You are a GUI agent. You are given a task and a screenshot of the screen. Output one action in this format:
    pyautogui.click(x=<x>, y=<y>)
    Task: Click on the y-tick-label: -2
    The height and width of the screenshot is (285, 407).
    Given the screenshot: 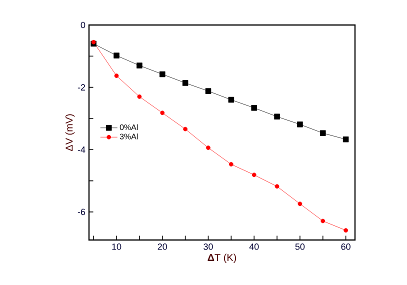 What is the action you would take?
    pyautogui.click(x=82, y=87)
    